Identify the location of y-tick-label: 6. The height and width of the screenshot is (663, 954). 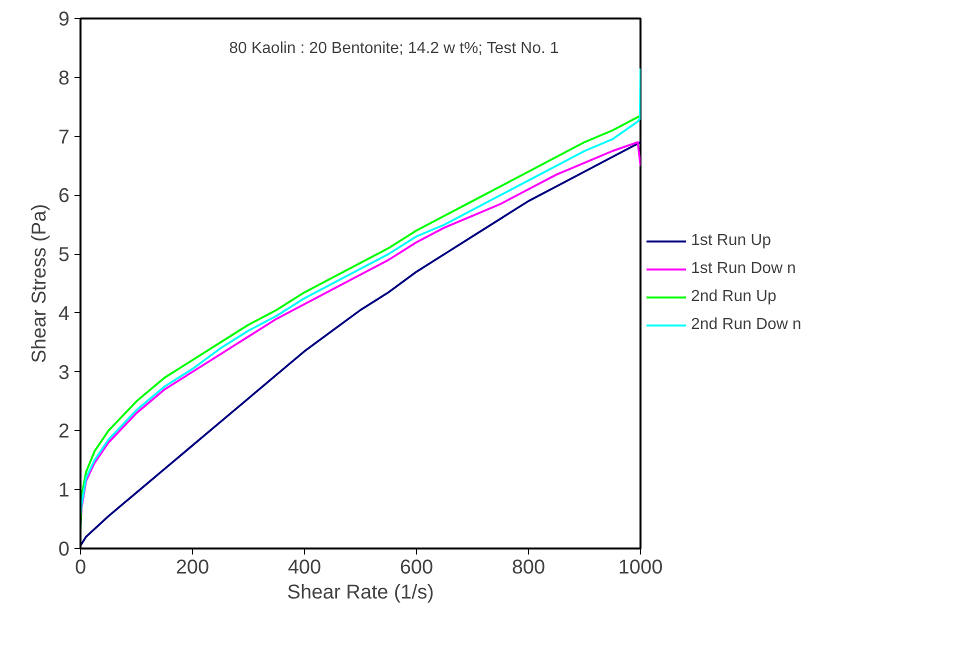
(64, 196).